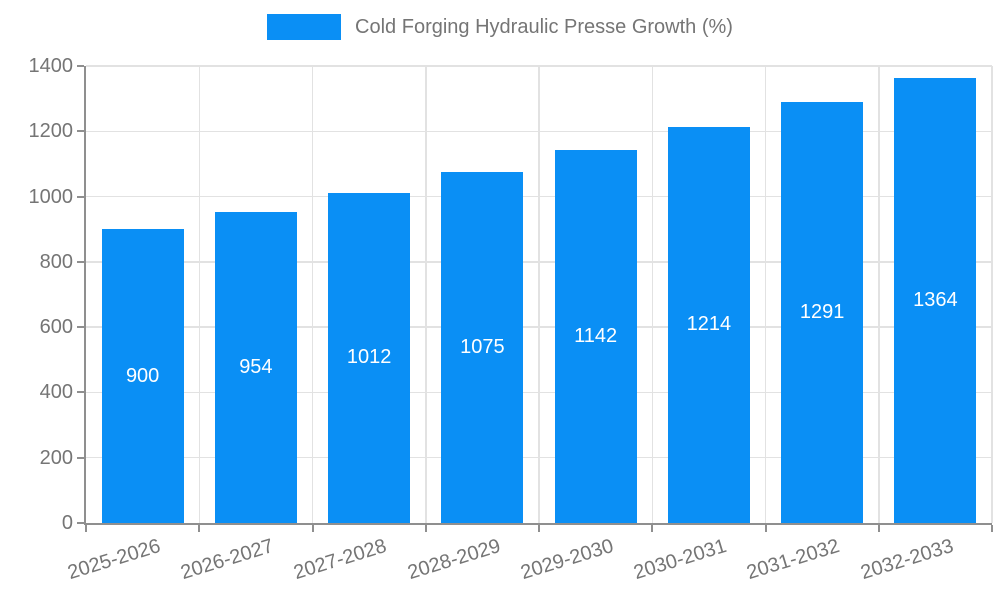  I want to click on chart-legend: Cold Forging Hydraulic Presse Growth (%), so click(500, 27).